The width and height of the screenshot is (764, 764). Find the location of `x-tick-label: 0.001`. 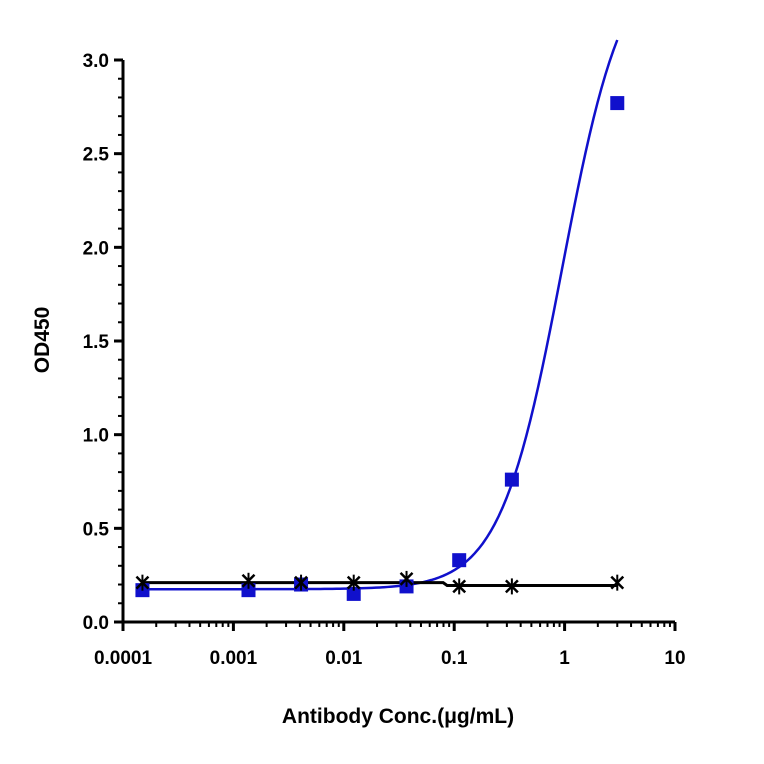

x-tick-label: 0.001 is located at coordinates (234, 658).